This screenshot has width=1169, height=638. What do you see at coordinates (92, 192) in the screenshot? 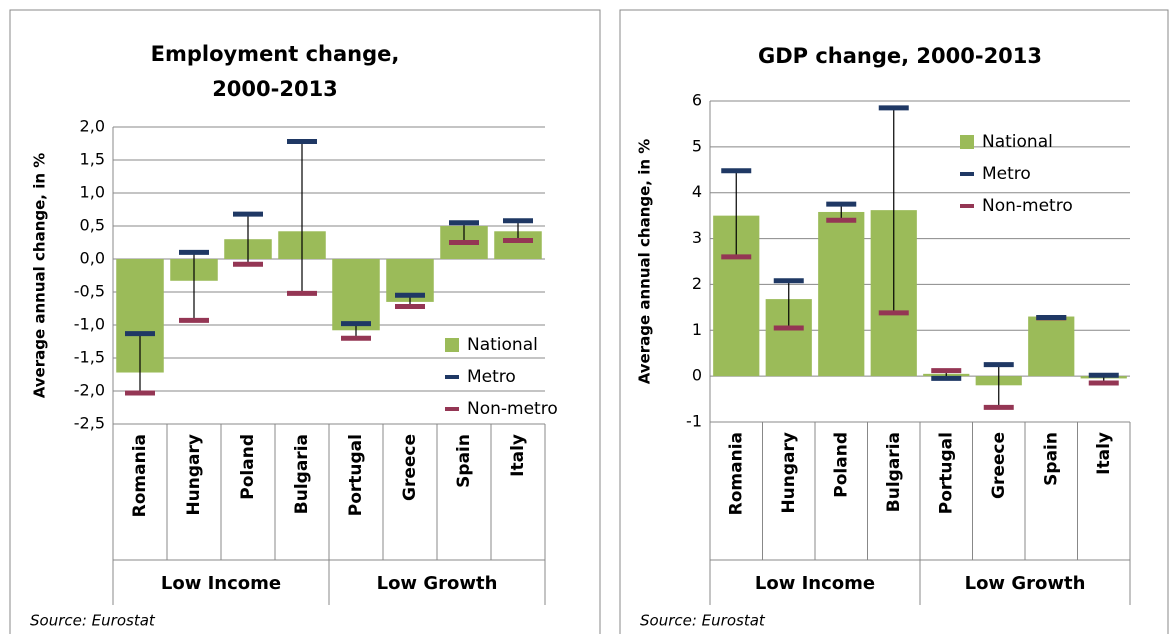
I see `y-tick-label: 1,0` at bounding box center [92, 192].